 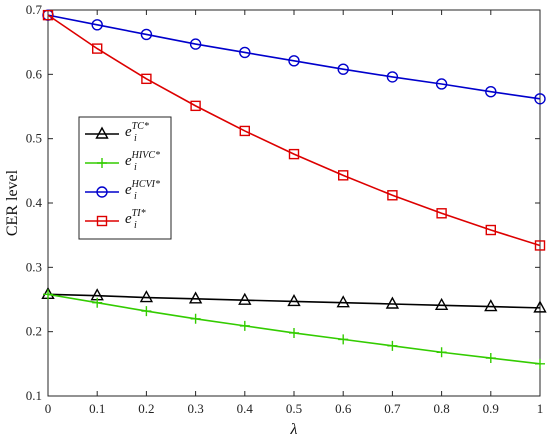 I want to click on legend-item: eHIVC* i, so click(x=122, y=161).